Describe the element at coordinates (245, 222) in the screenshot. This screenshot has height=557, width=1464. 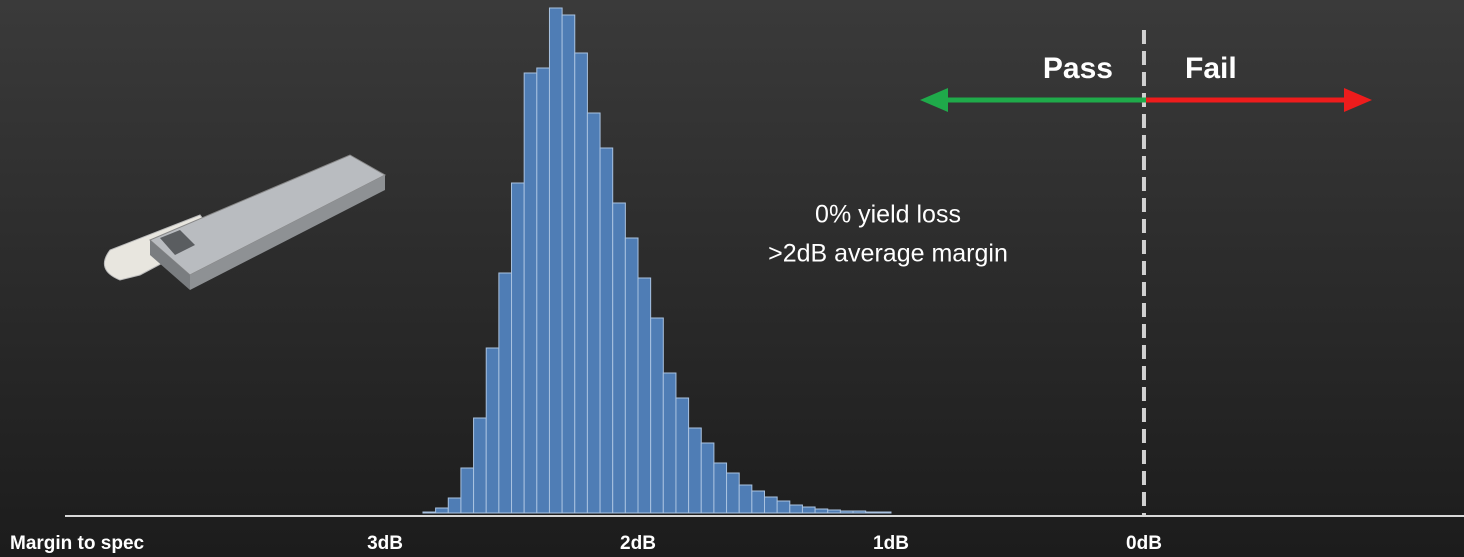
I see `module-image` at that location.